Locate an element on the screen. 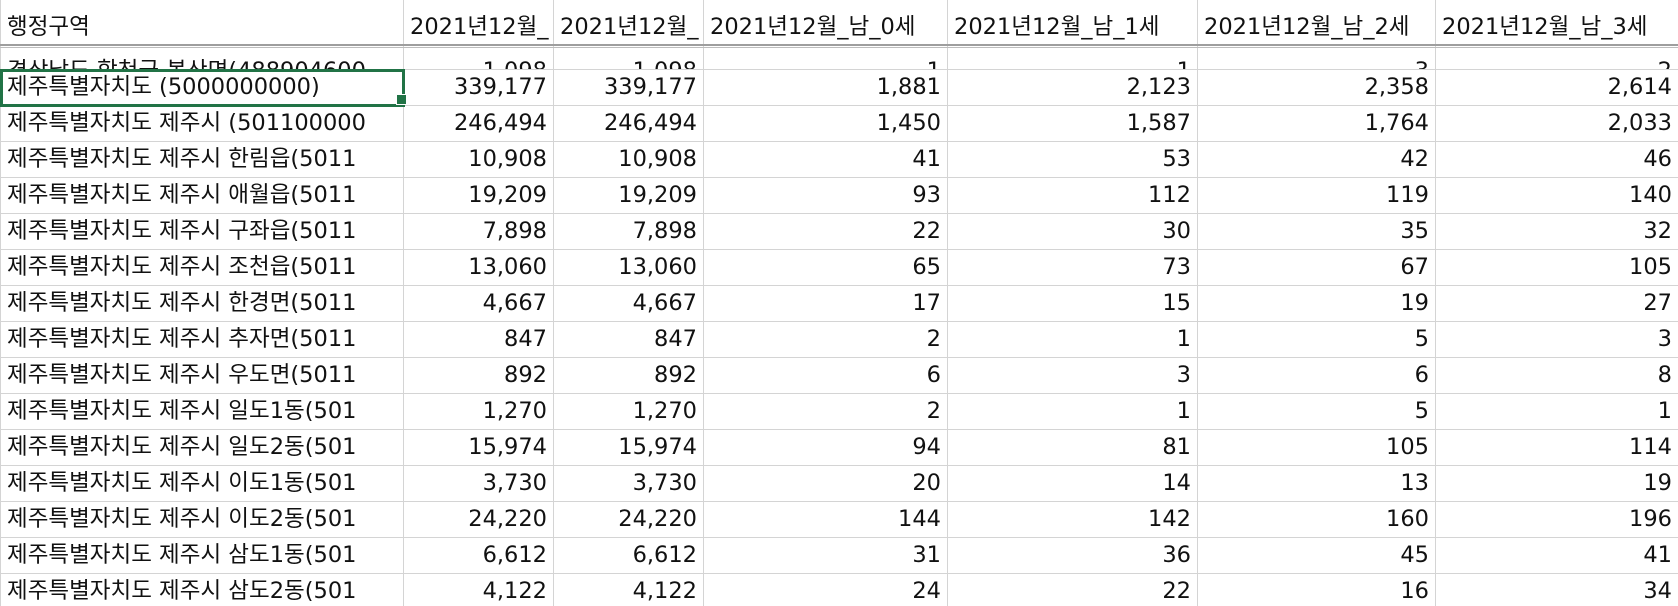  cell-male-3: 114 is located at coordinates (1556, 447).